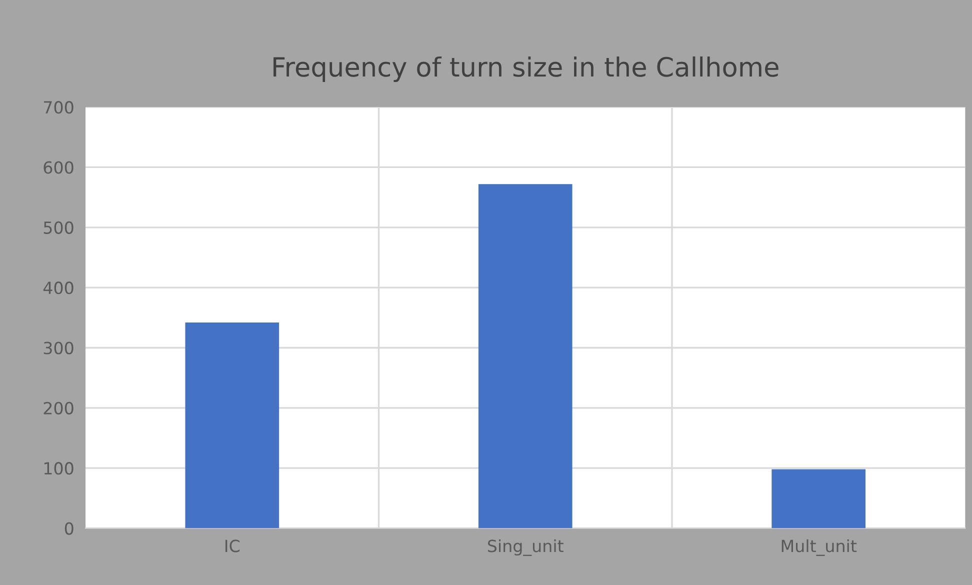  I want to click on y-tick-label: 500, so click(59, 227).